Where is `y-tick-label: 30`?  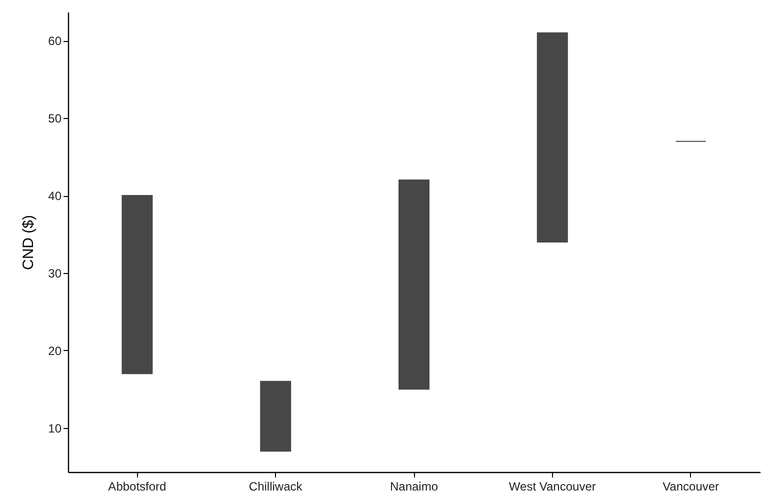
y-tick-label: 30 is located at coordinates (55, 273).